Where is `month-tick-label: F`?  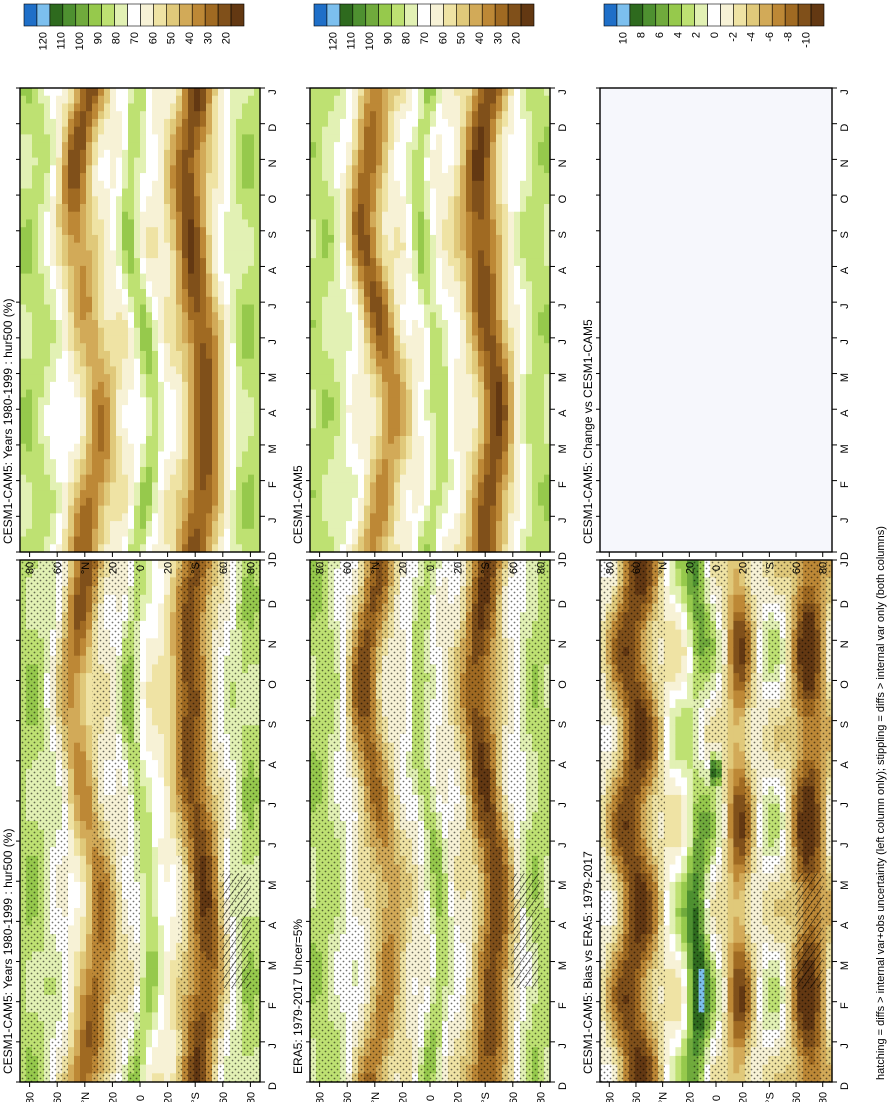 month-tick-label: F is located at coordinates (273, 1005).